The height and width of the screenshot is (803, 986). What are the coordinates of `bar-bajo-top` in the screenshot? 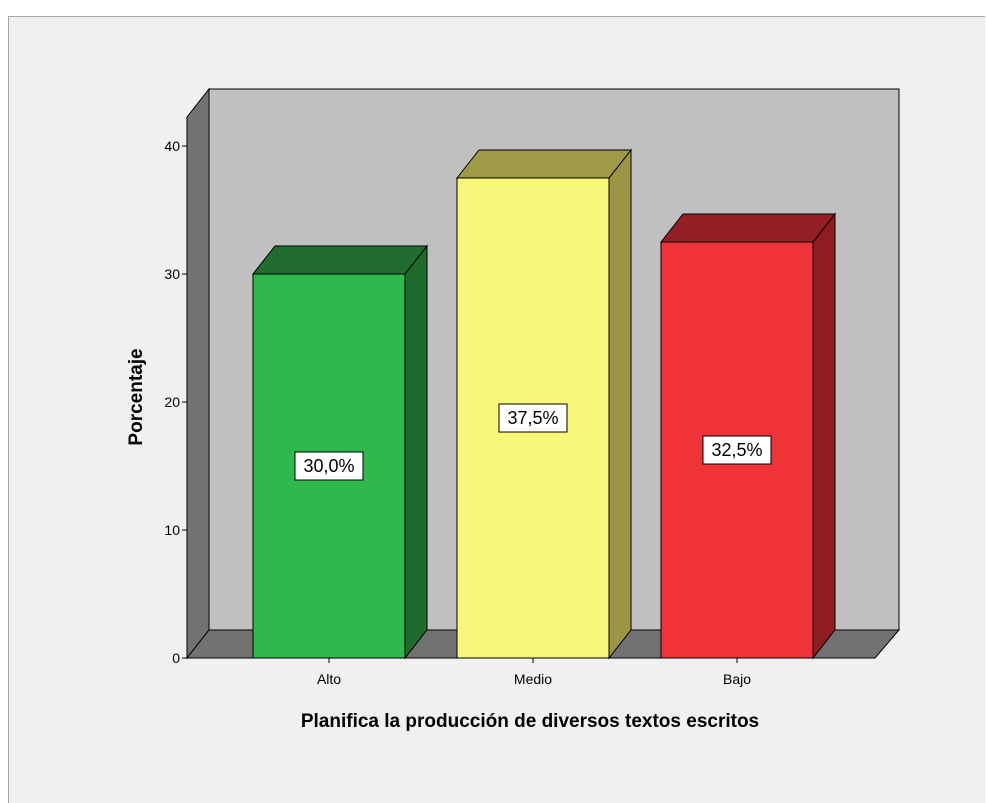 It's located at (748, 228).